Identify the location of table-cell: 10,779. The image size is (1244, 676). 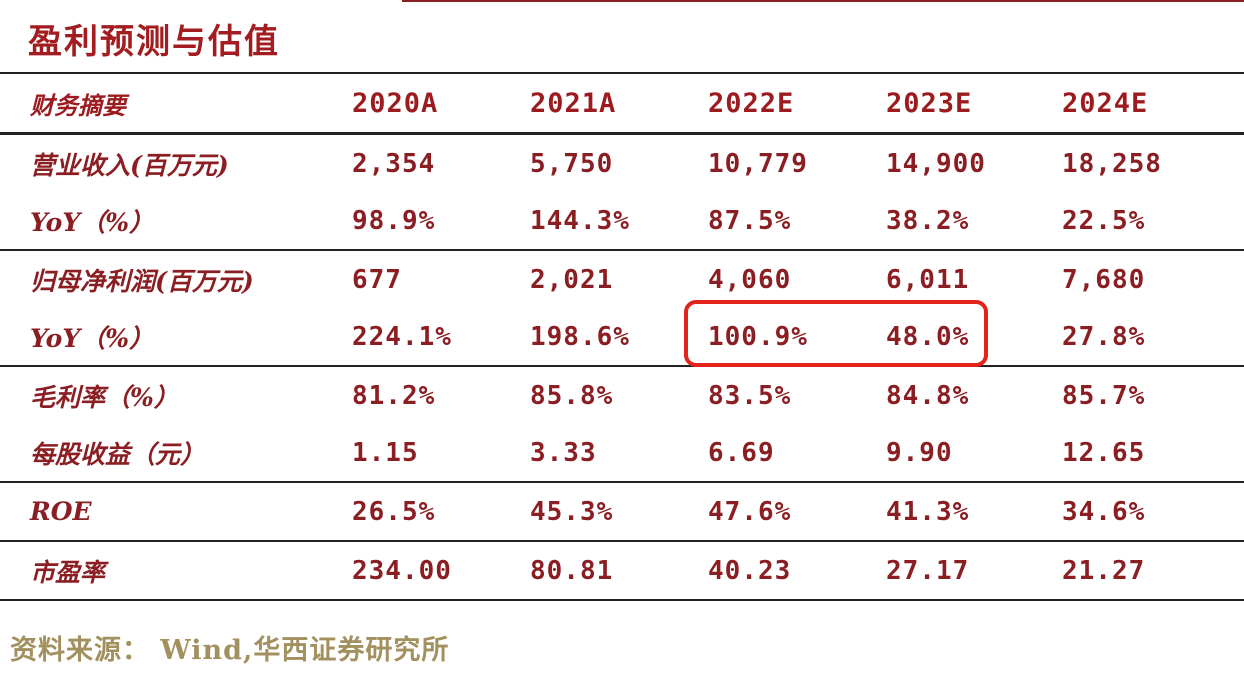
(758, 163).